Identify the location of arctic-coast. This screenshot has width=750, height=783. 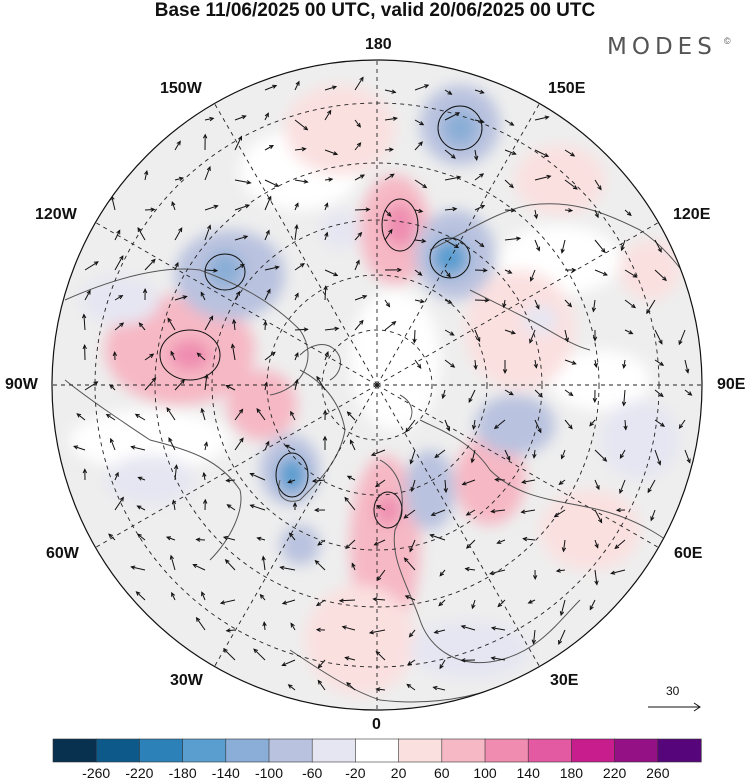
(530, 320).